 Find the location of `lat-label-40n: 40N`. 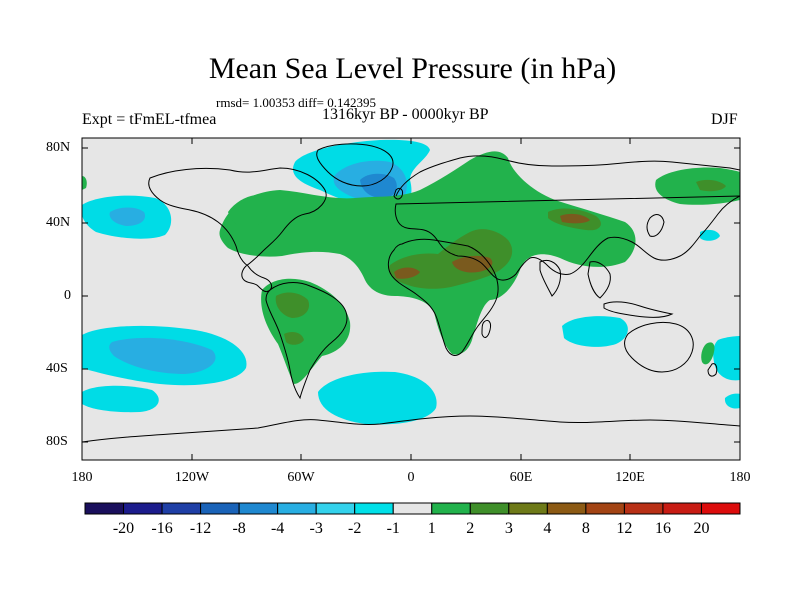

lat-label-40n: 40N is located at coordinates (58, 222).